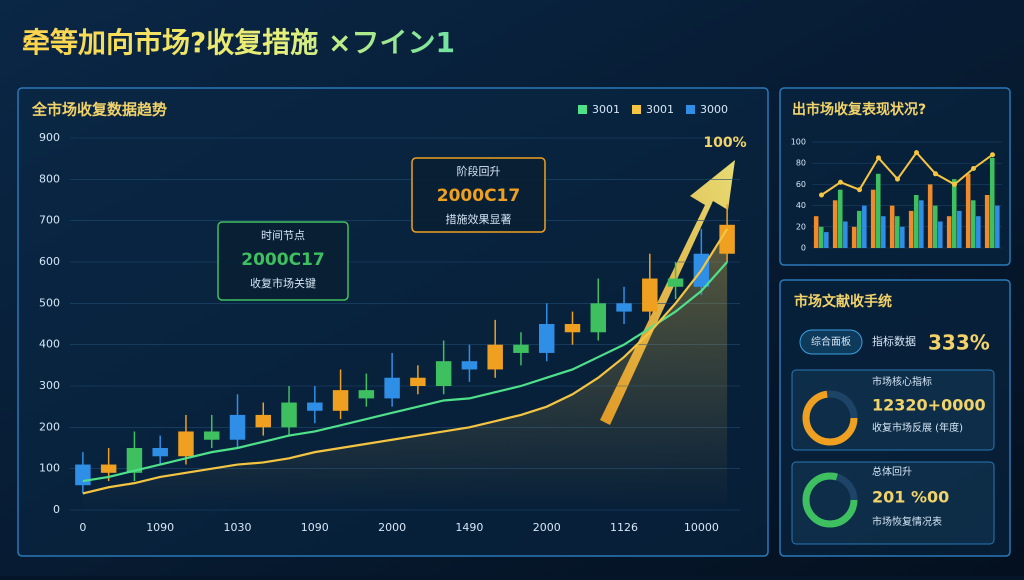 This screenshot has height=580, width=1024. Describe the element at coordinates (929, 405) in the screenshot. I see `card-value: 12320+0000` at that location.